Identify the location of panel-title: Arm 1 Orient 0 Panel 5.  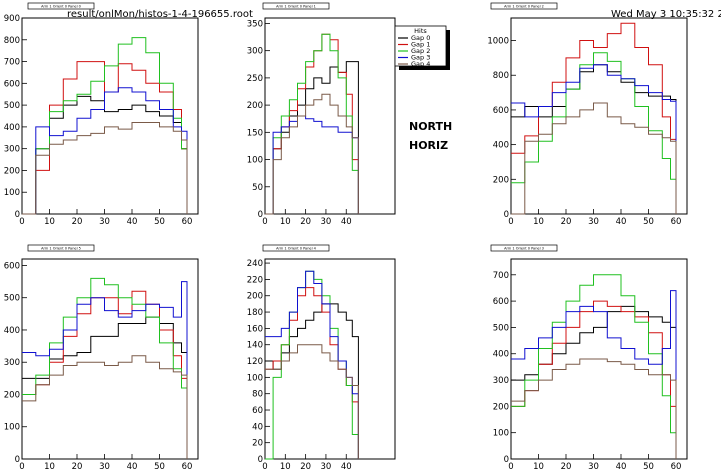
(61, 249).